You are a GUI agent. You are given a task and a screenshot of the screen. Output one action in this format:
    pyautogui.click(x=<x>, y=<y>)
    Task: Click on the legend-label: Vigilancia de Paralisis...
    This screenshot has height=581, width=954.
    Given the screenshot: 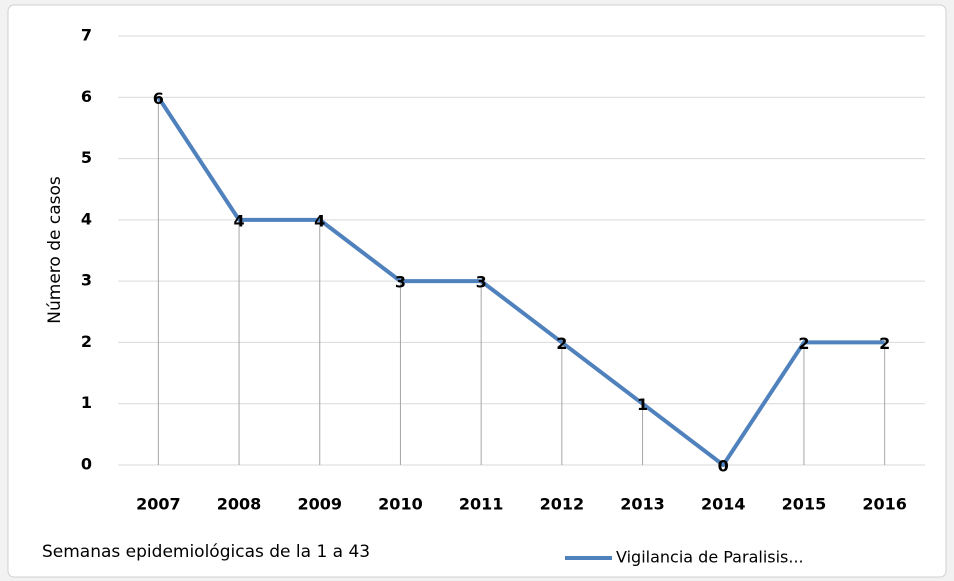 What is the action you would take?
    pyautogui.click(x=710, y=557)
    